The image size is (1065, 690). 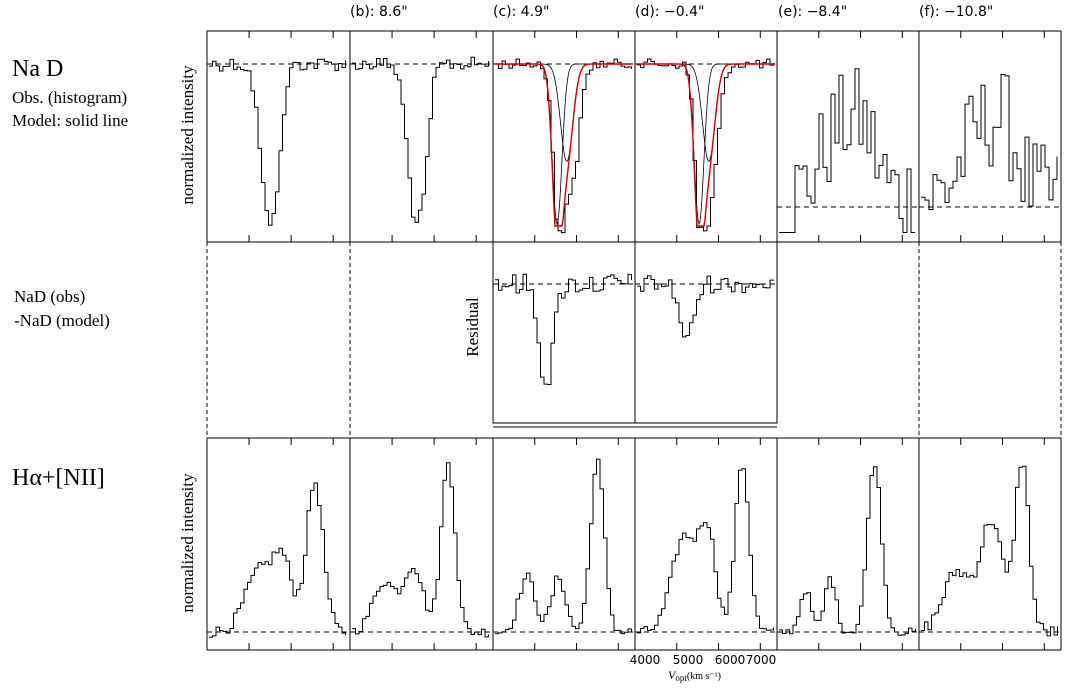 What do you see at coordinates (69, 97) in the screenshot?
I see `nad-obs-label: Obs. (histogram)` at bounding box center [69, 97].